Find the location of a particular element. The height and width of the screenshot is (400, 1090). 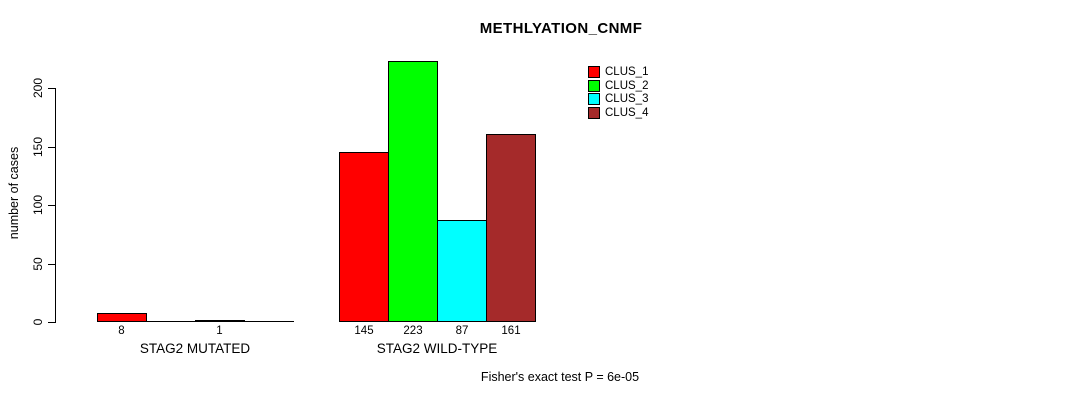

bar-value-label: 8 is located at coordinates (121, 331).